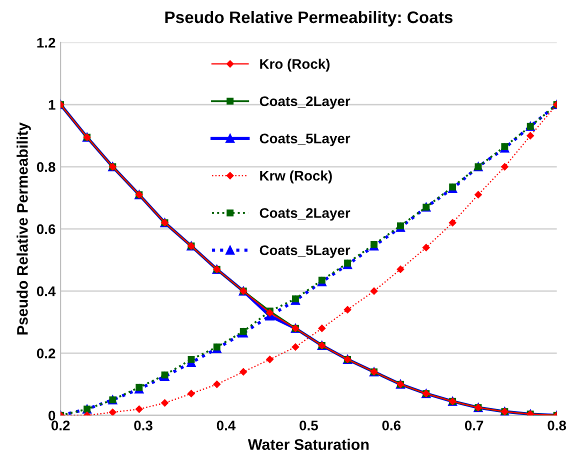 Image resolution: width=577 pixels, height=472 pixels. What do you see at coordinates (46, 167) in the screenshot?
I see `y-tick-label: 0.8` at bounding box center [46, 167].